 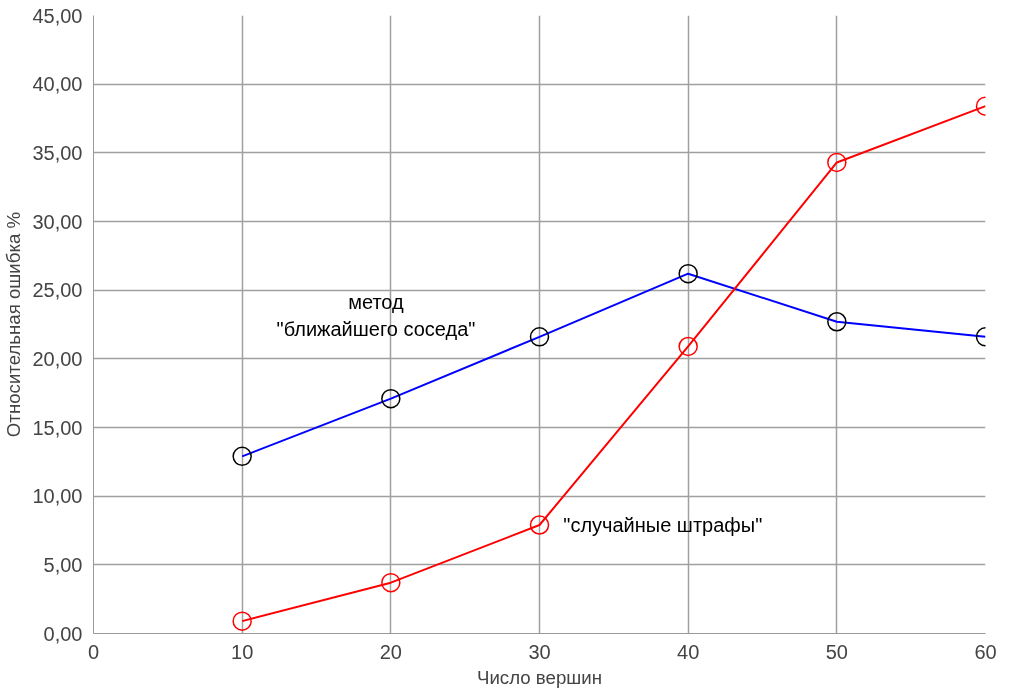 I want to click on x-tick-label: 40, so click(x=688, y=651).